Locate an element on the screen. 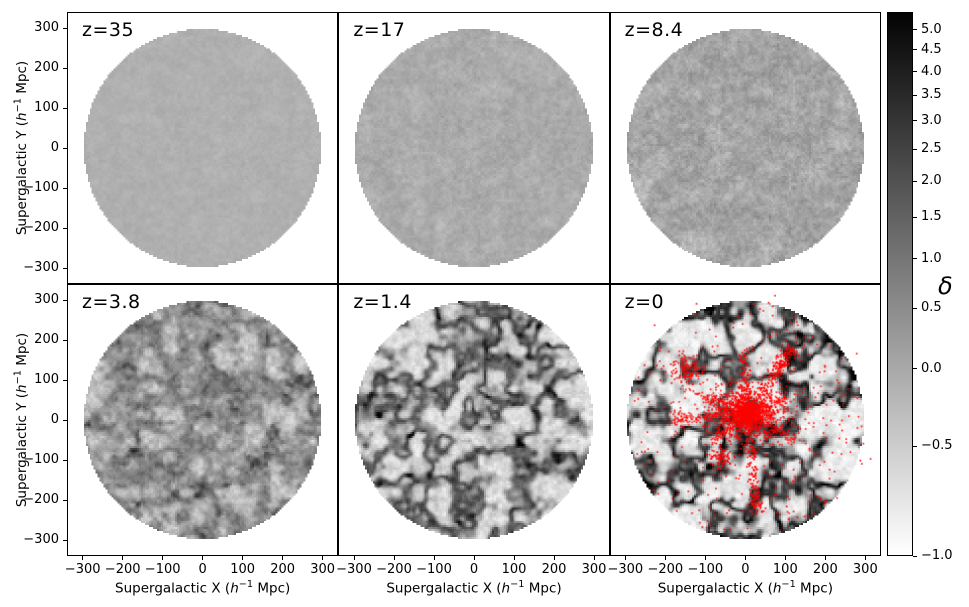 Image resolution: width=969 pixels, height=607 pixels. colorbar-tick-label: 1.5 is located at coordinates (931, 217).